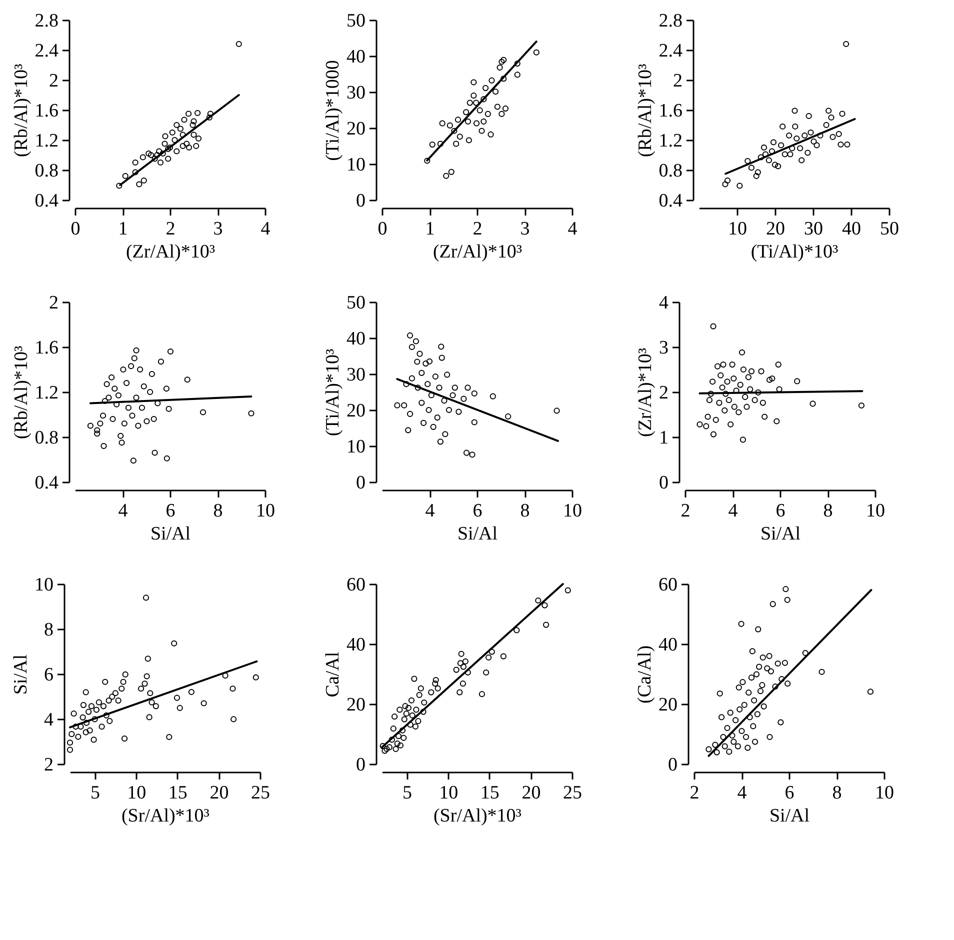 Image resolution: width=954 pixels, height=940 pixels. I want to click on x-tick-label: 1, so click(430, 229).